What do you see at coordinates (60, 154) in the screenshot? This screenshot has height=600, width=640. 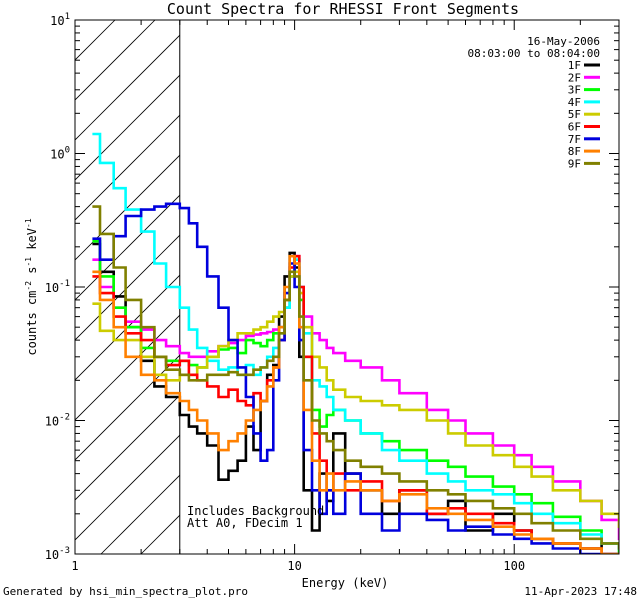 I see `y-tick-label: 10⁰` at bounding box center [60, 154].